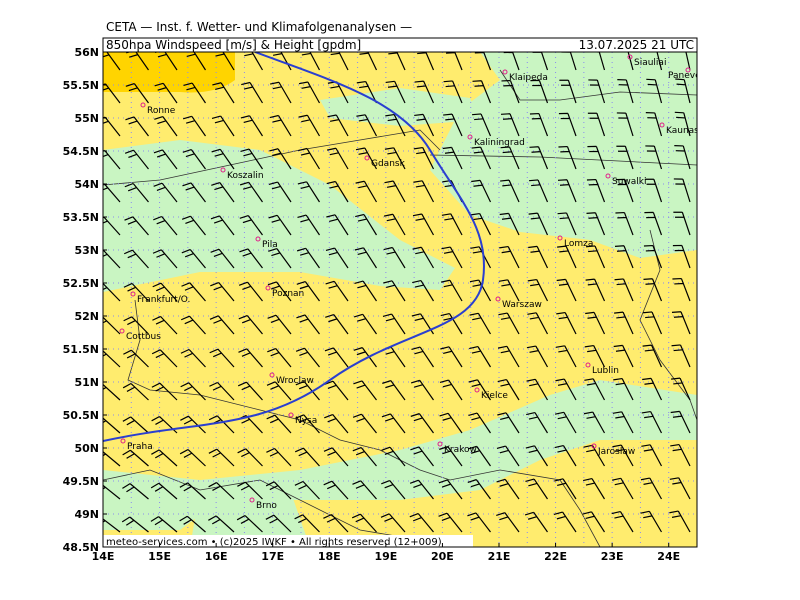 The image size is (800, 600). Describe the element at coordinates (81, 349) in the screenshot. I see `lat-label: 51.5N` at that location.